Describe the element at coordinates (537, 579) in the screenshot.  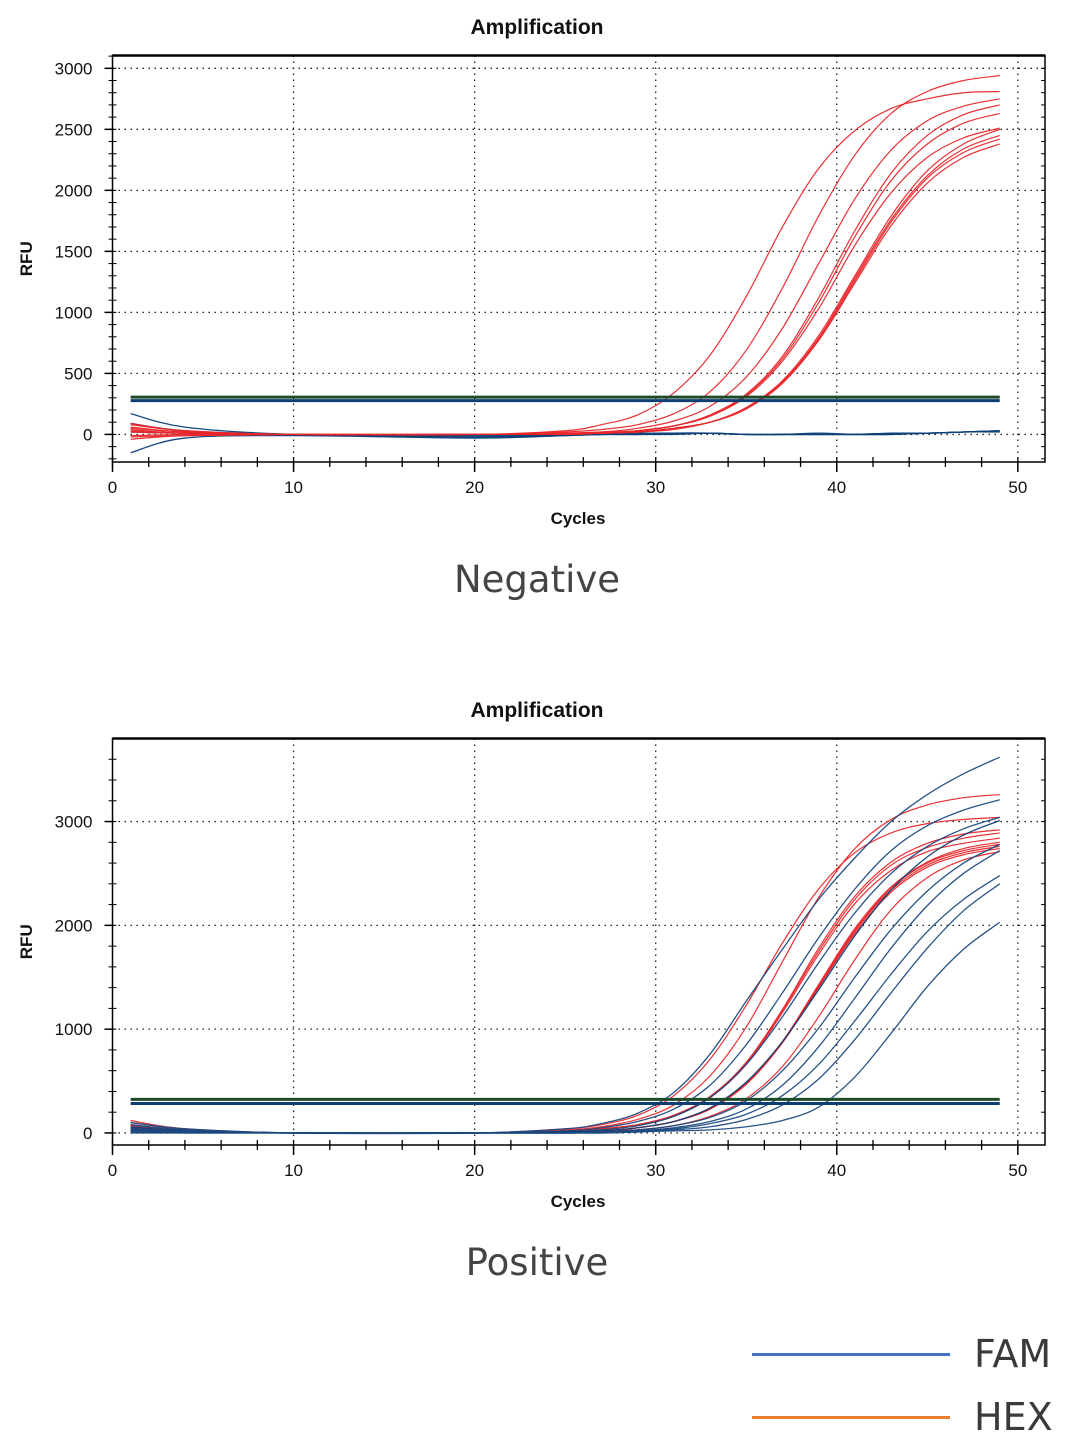
I see `negative-caption: Negative` at that location.